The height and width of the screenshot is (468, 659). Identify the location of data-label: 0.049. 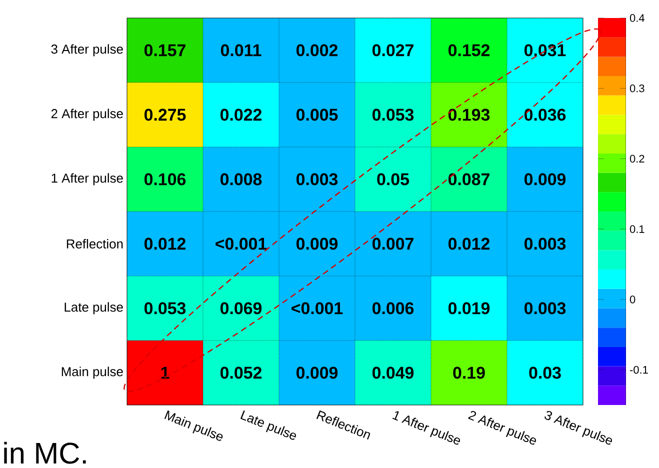
(393, 372).